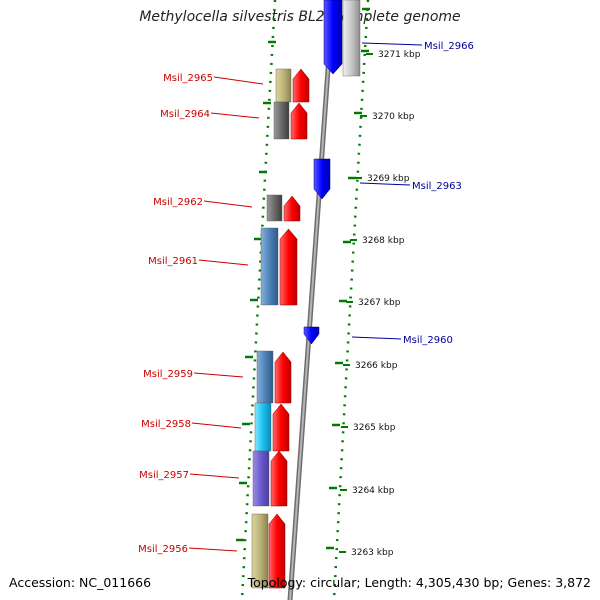 The height and width of the screenshot is (600, 600). I want to click on gene-label: Msil_2961, so click(173, 261).